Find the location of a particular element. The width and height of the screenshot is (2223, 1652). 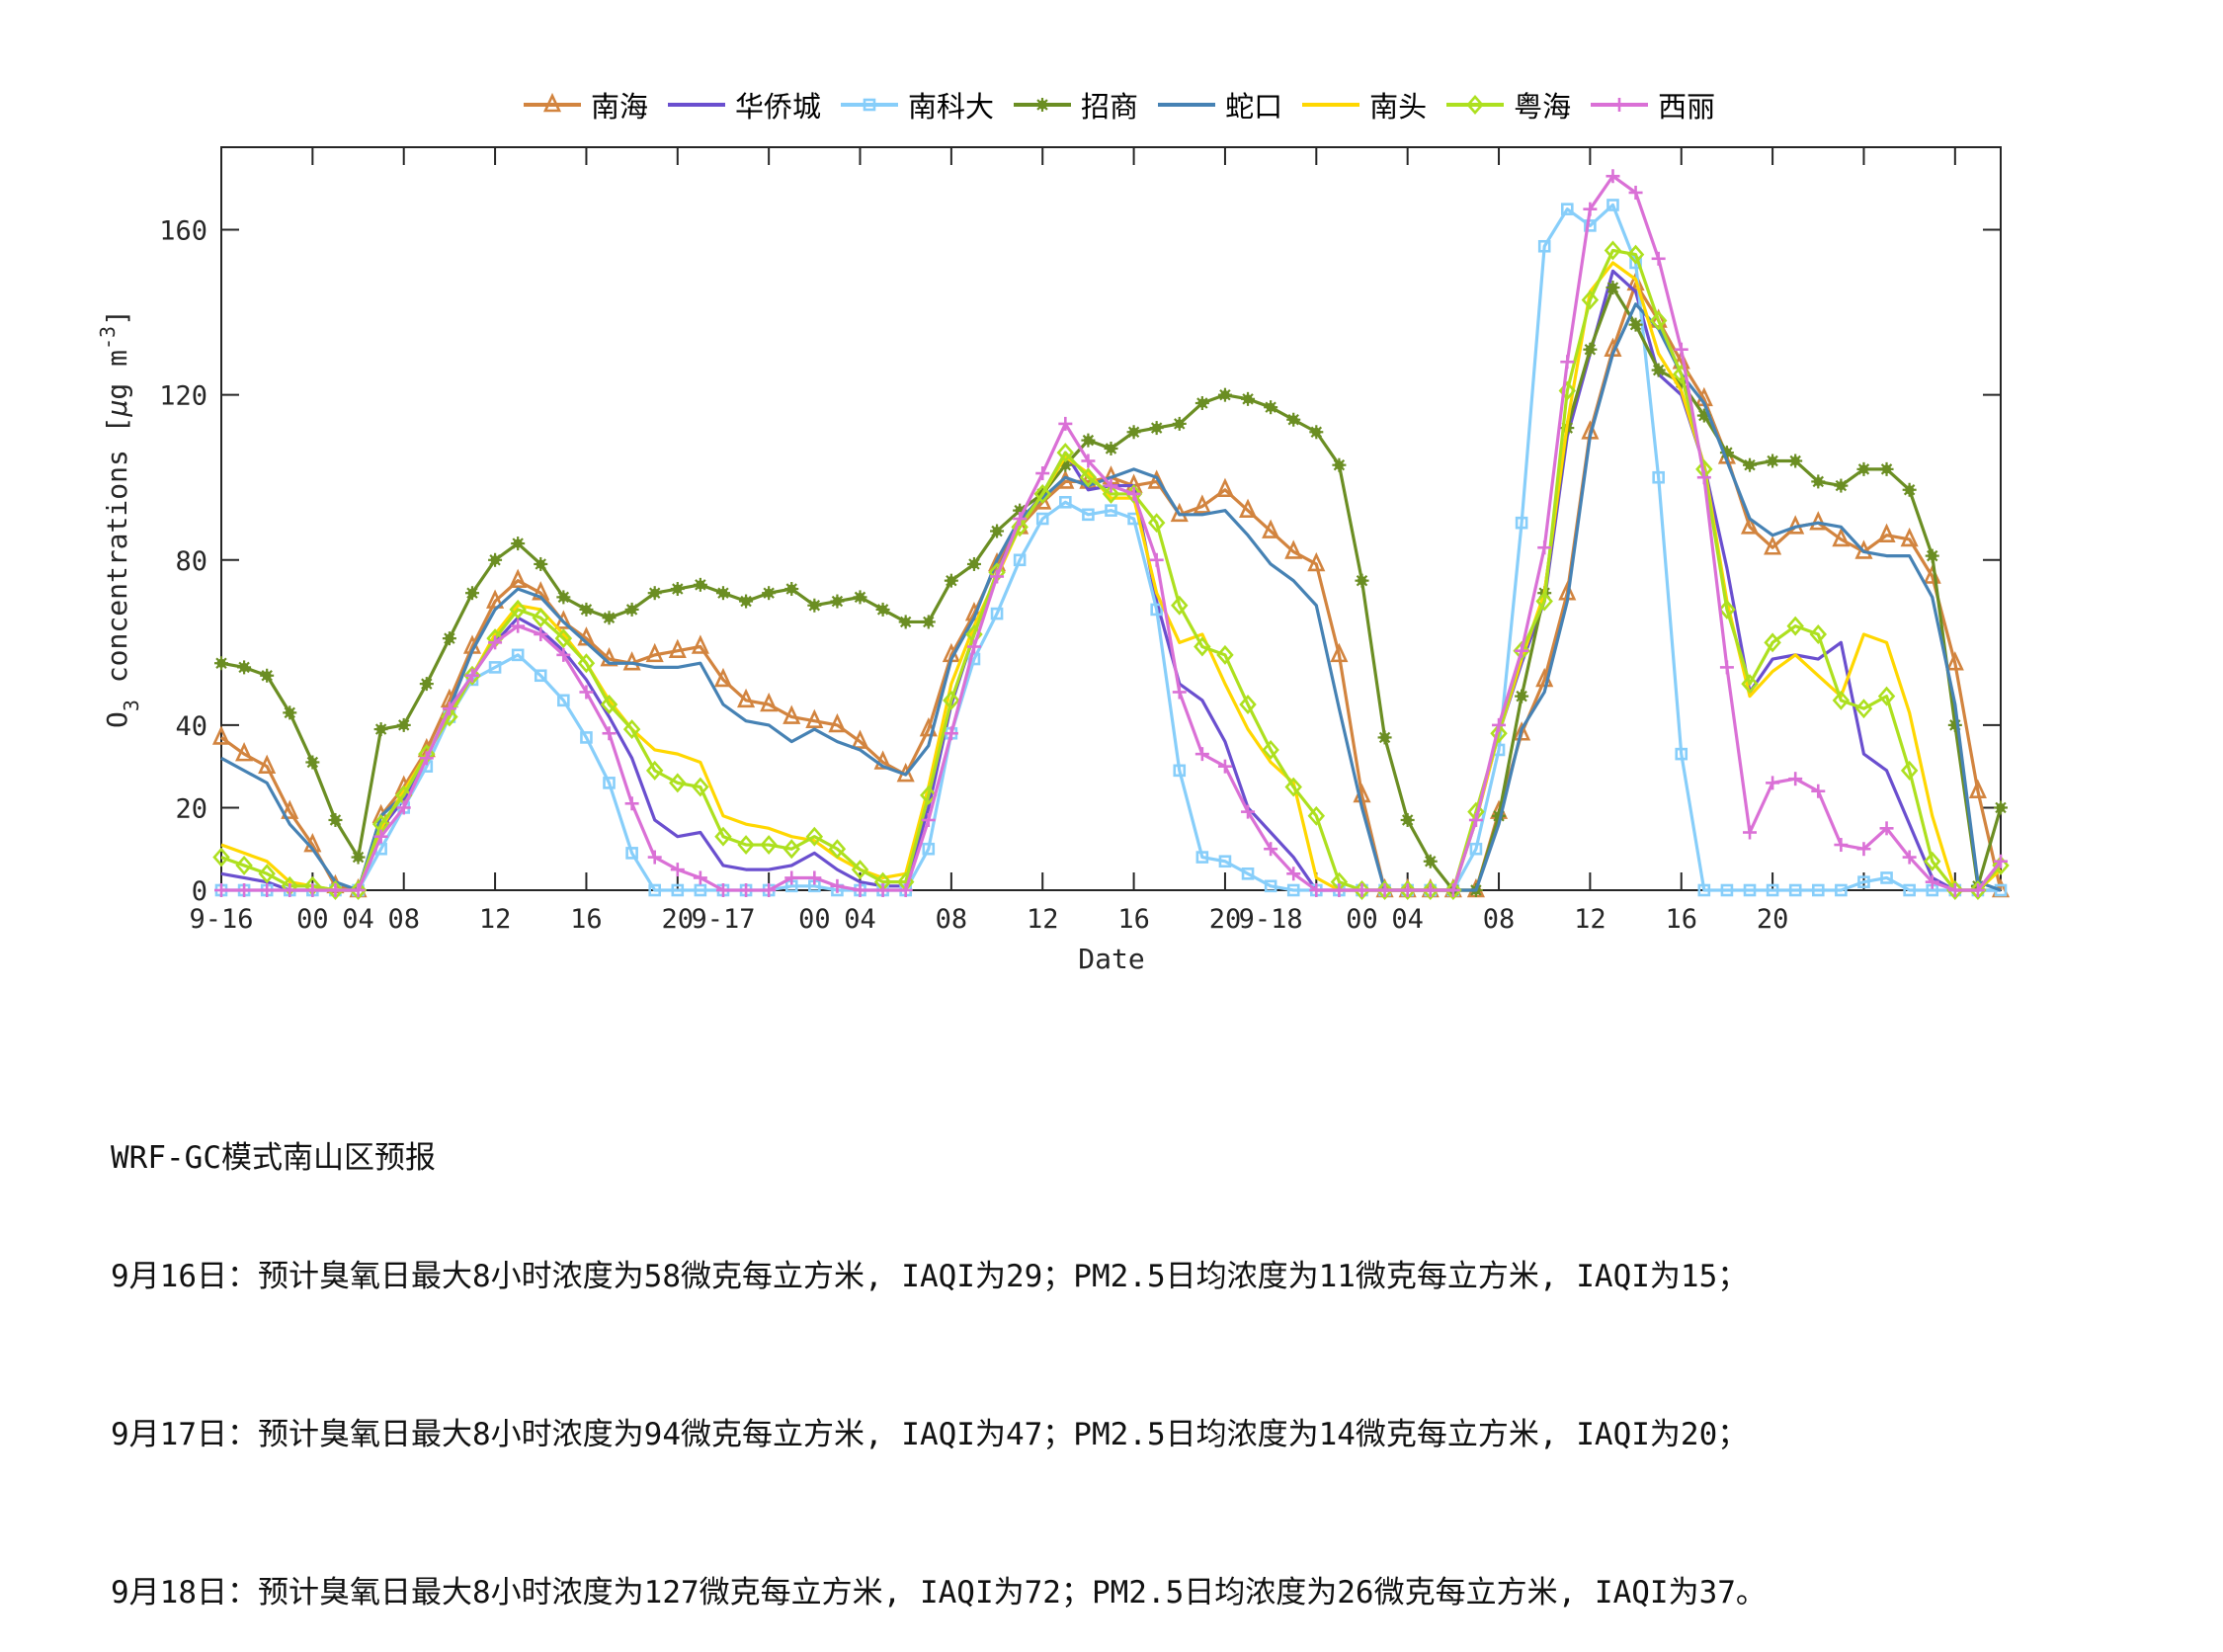

legend-label: 粤海 is located at coordinates (1543, 107).